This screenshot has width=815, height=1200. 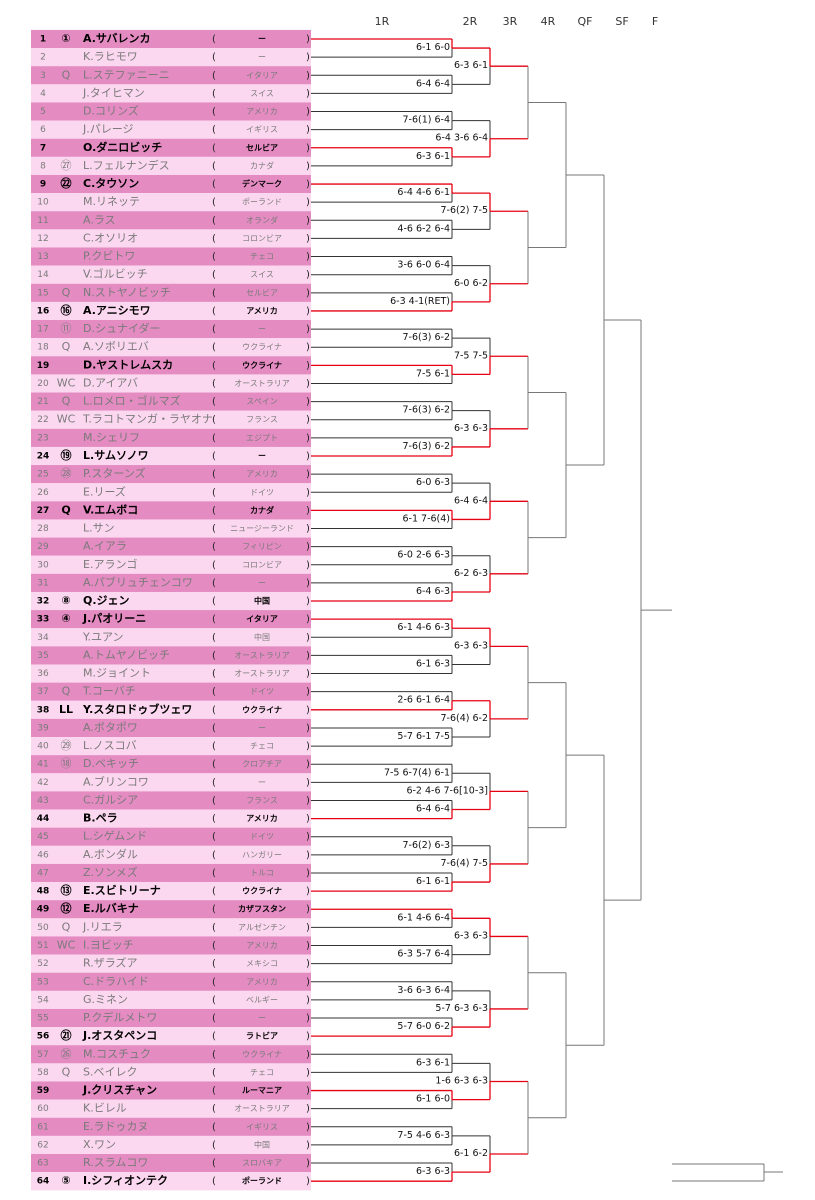 I want to click on player-number: 37, so click(x=42, y=692).